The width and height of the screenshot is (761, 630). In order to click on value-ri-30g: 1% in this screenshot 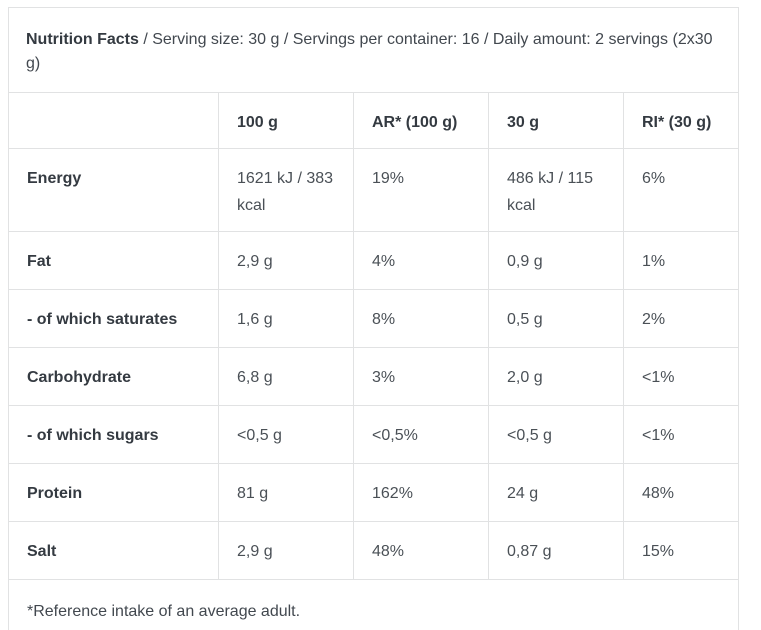, I will do `click(681, 260)`.